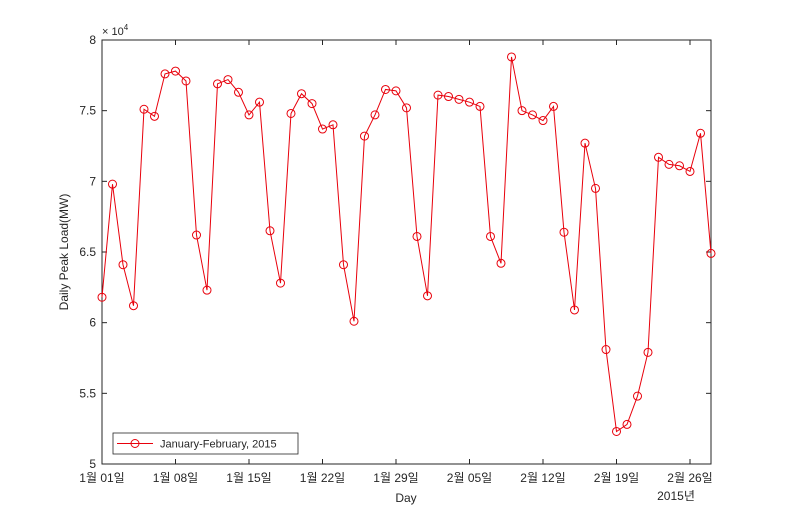 Image resolution: width=786 pixels, height=521 pixels. What do you see at coordinates (395, 478) in the screenshot?
I see `x-tick-label: 1월 29일` at bounding box center [395, 478].